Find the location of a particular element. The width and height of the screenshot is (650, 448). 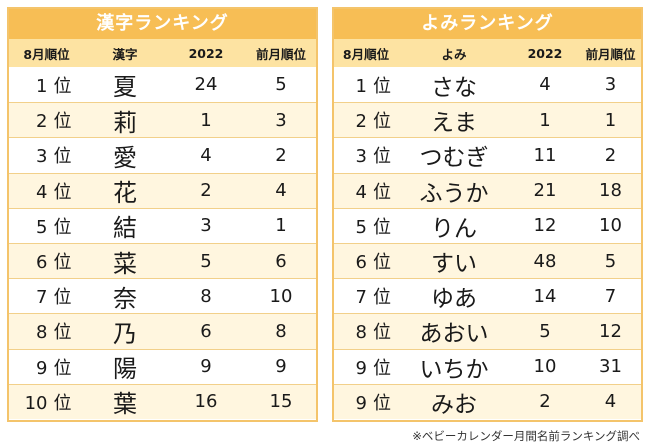

value-2022-cell: 9 is located at coordinates (206, 367).